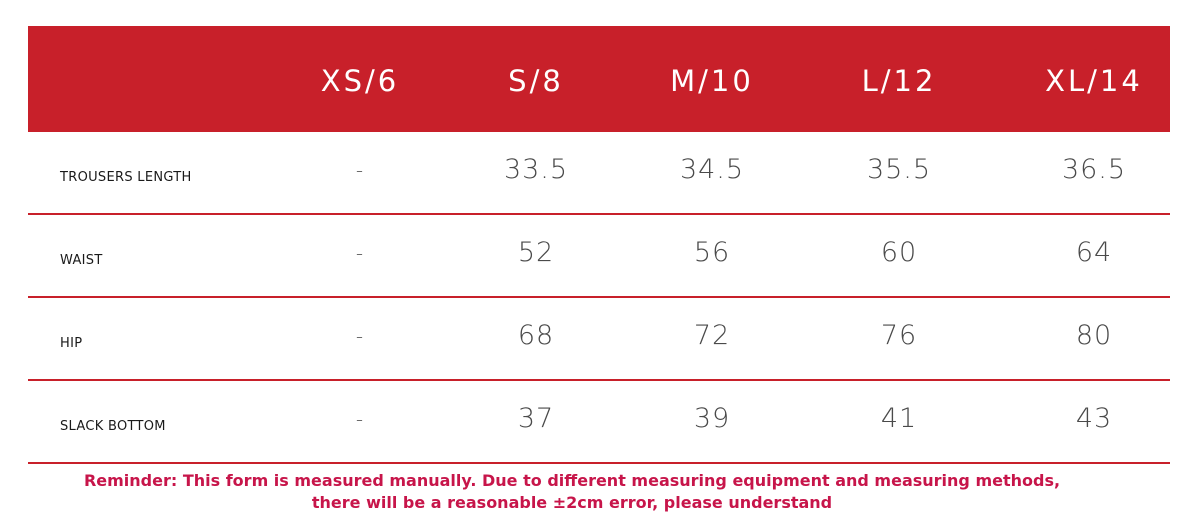 The height and width of the screenshot is (532, 1200). What do you see at coordinates (599, 422) in the screenshot?
I see `table-row-slack-bottom: SLACK BOTTOM - 37 39 41 43` at bounding box center [599, 422].